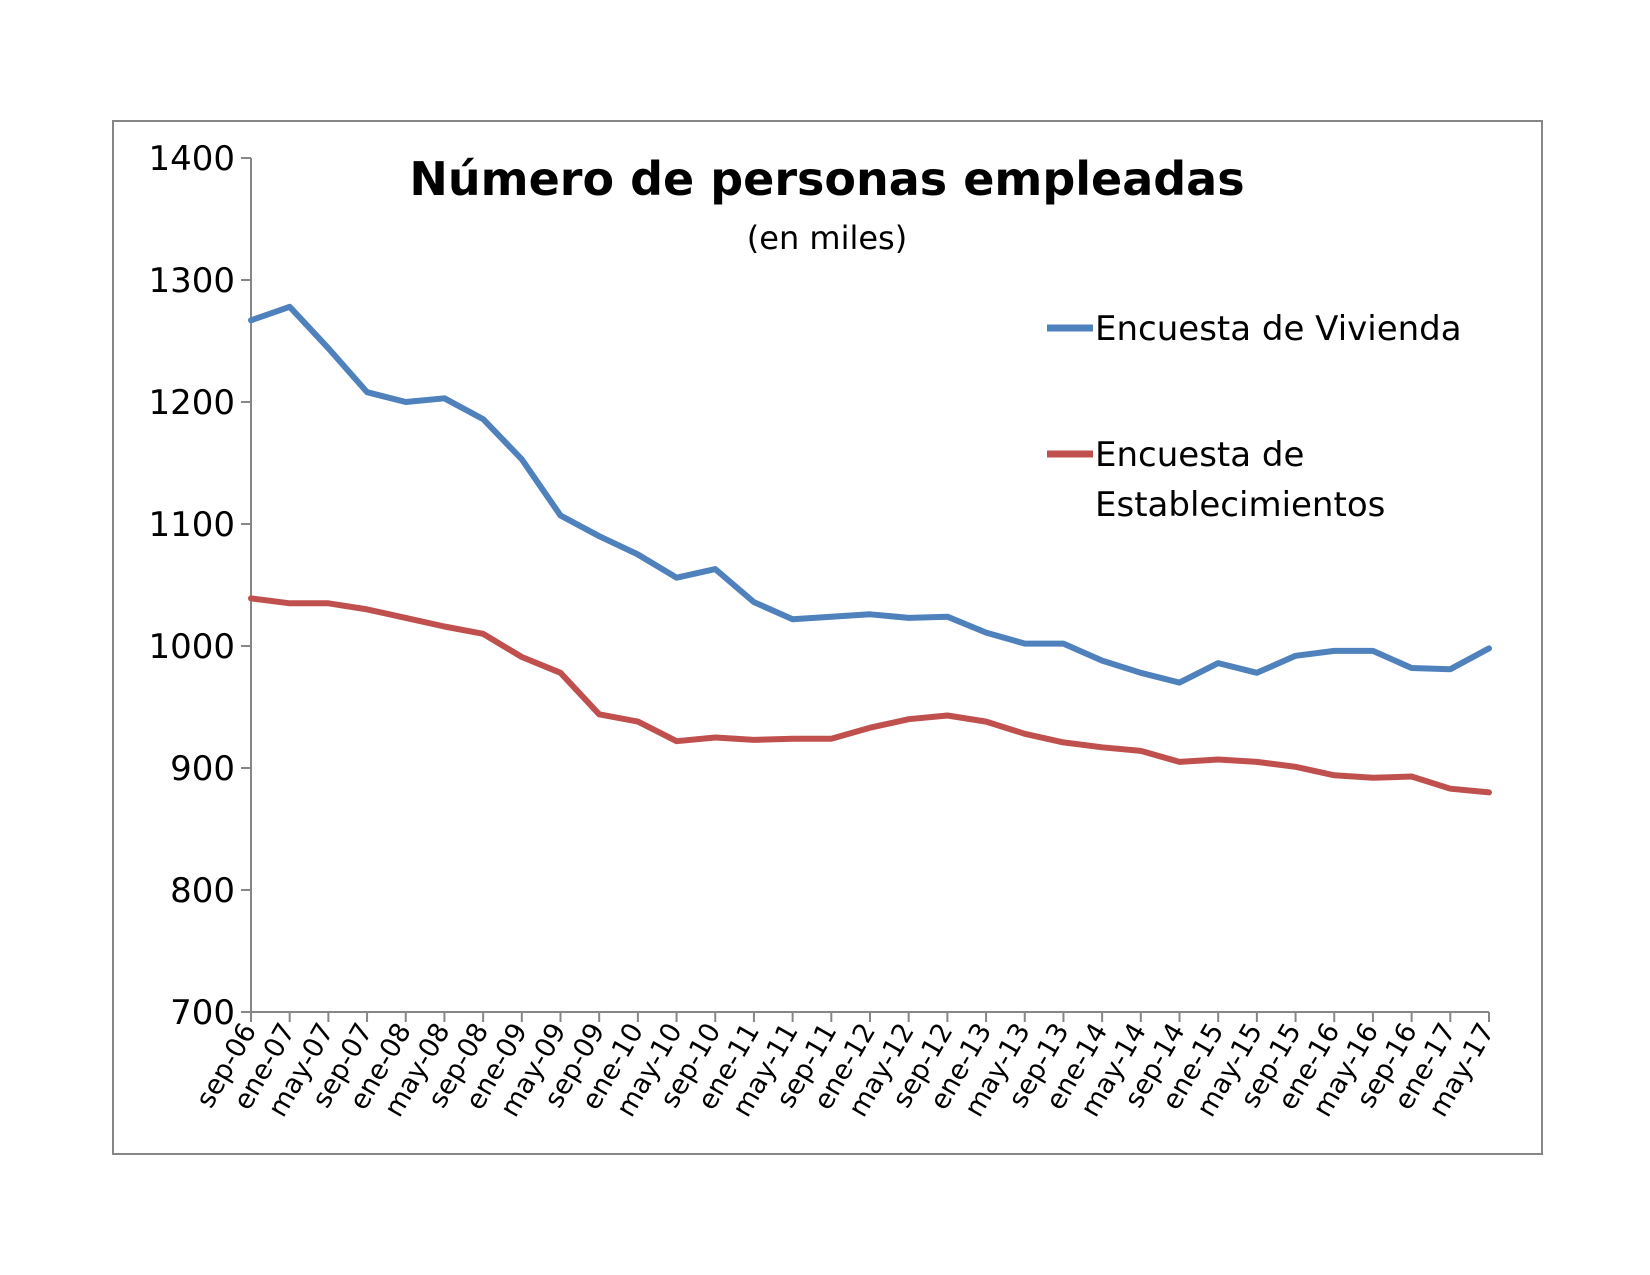  Describe the element at coordinates (200, 586) in the screenshot. I see `y-axis: 700 800 900 1000 1100 1200 1300 1400` at that location.